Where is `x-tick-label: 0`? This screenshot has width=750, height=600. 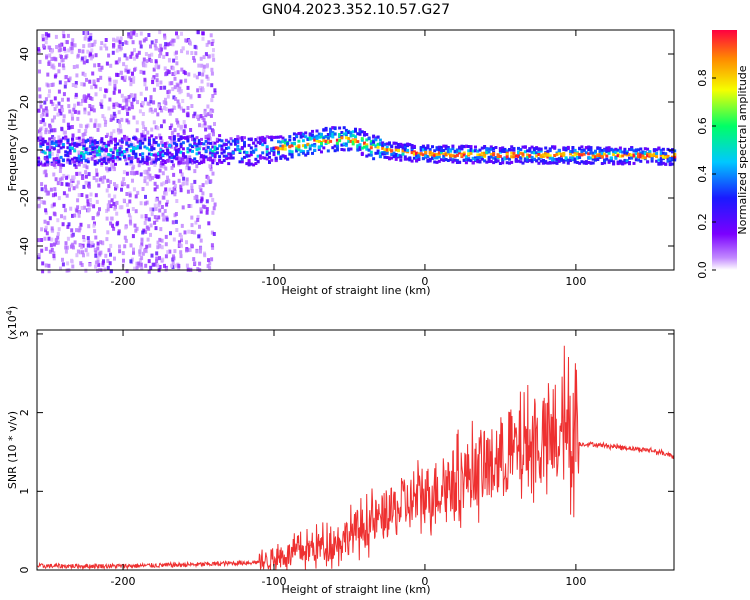
x-tick-label: 0 is located at coordinates (424, 281).